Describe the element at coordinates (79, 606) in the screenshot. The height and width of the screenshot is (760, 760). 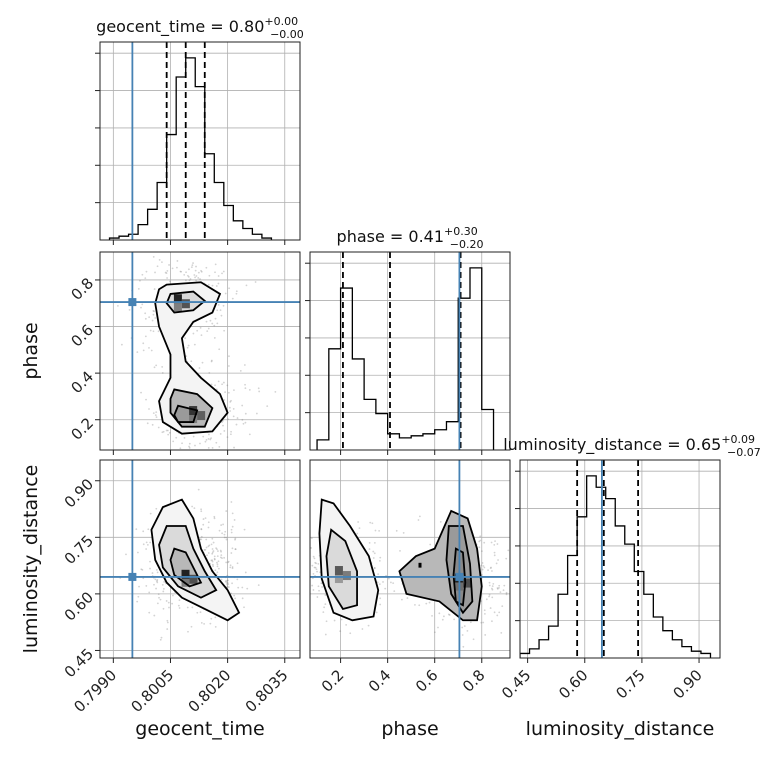
I see `y-tick-label: 0.60` at that location.